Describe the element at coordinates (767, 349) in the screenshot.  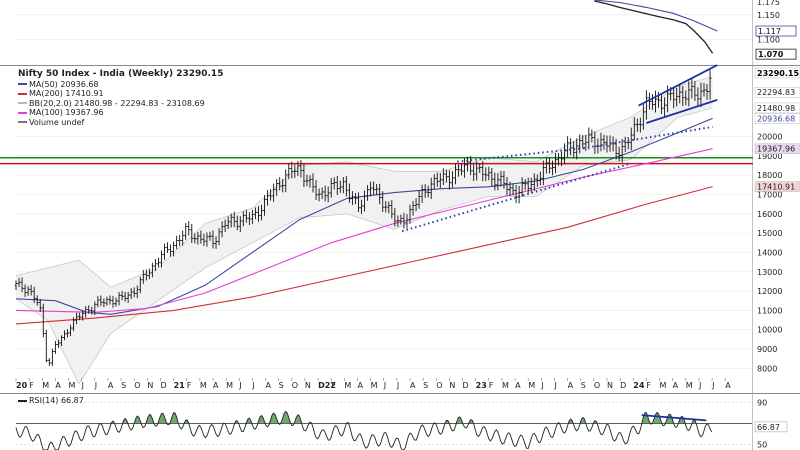
I see `price-y-tick-label: 9000` at that location.